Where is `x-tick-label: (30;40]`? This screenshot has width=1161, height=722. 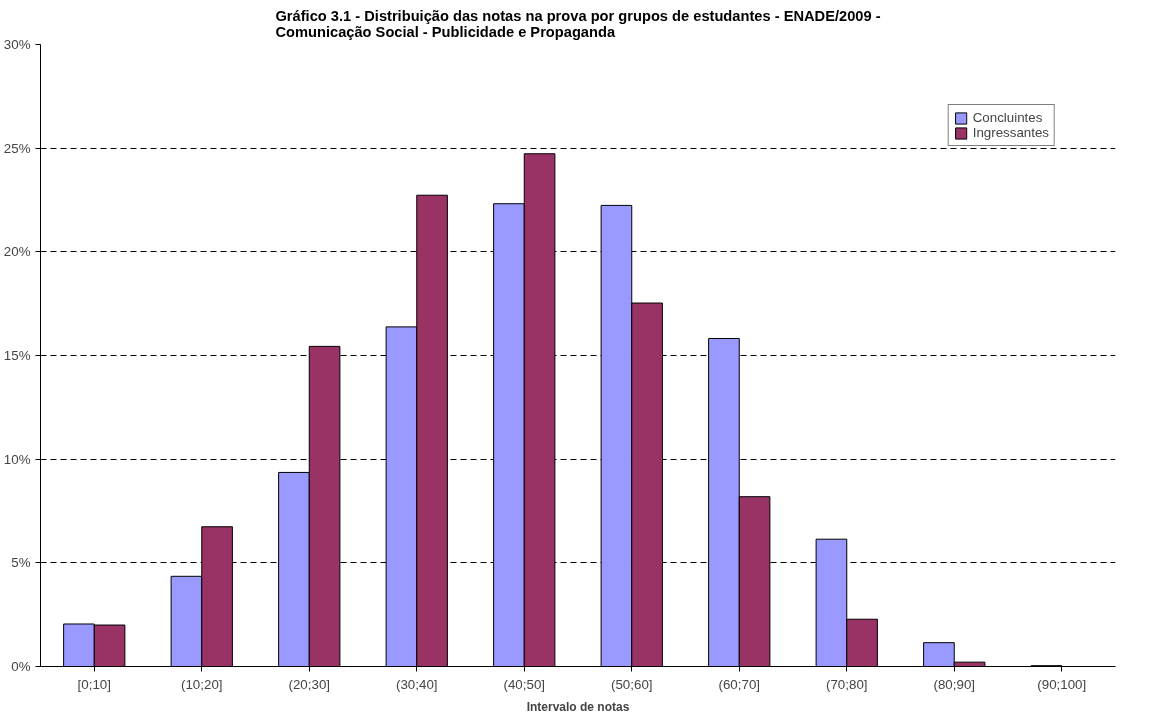 x-tick-label: (30;40] is located at coordinates (417, 684).